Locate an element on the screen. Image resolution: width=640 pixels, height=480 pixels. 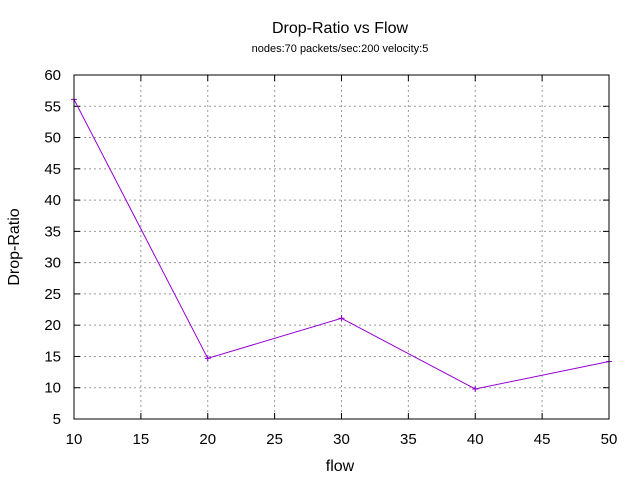
x-tick-label: 10 is located at coordinates (74, 439).